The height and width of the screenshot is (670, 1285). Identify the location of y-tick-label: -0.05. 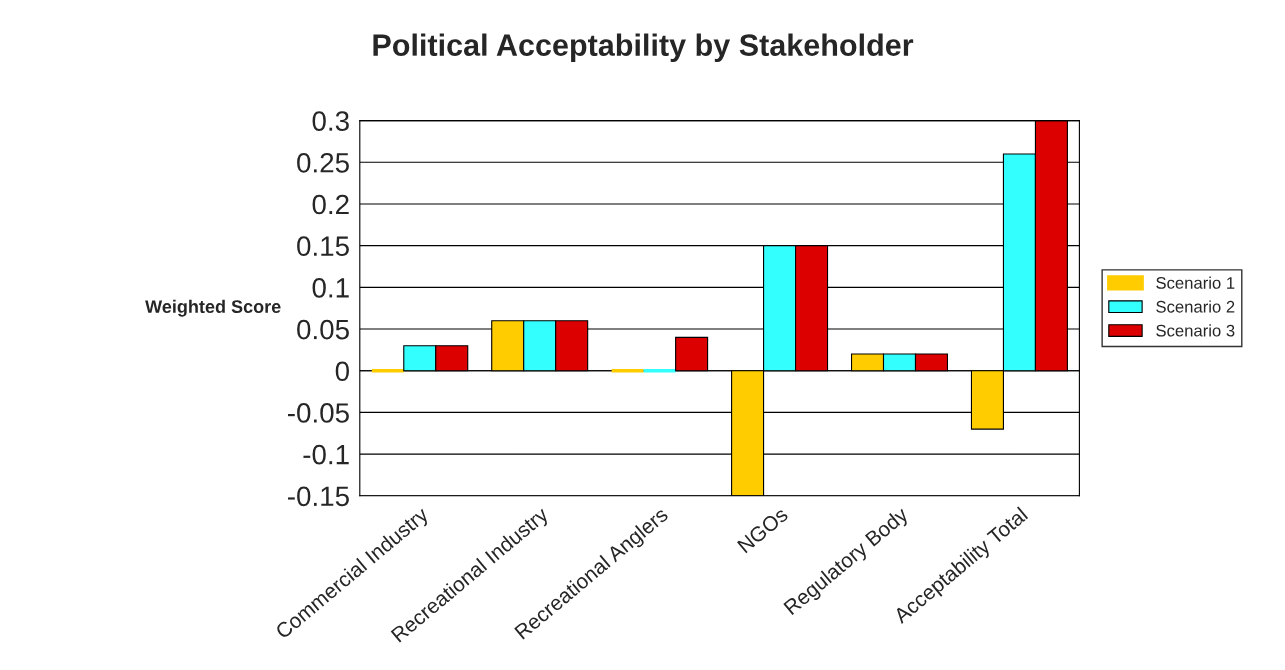
(318, 413).